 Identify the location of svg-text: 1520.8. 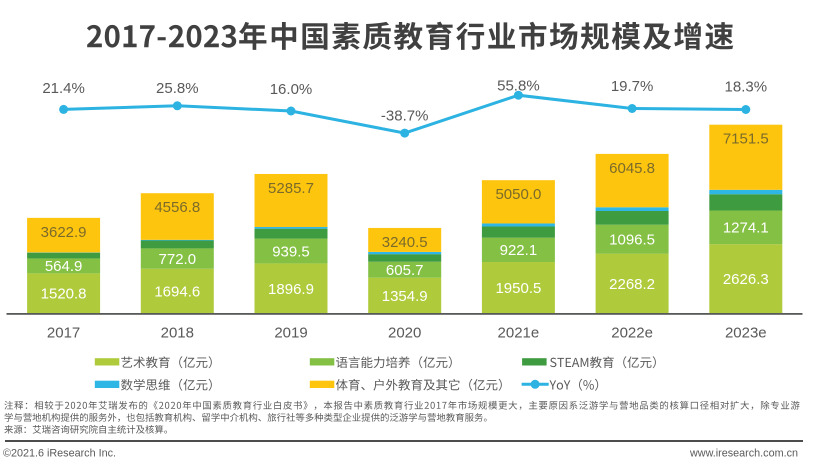
(64, 294).